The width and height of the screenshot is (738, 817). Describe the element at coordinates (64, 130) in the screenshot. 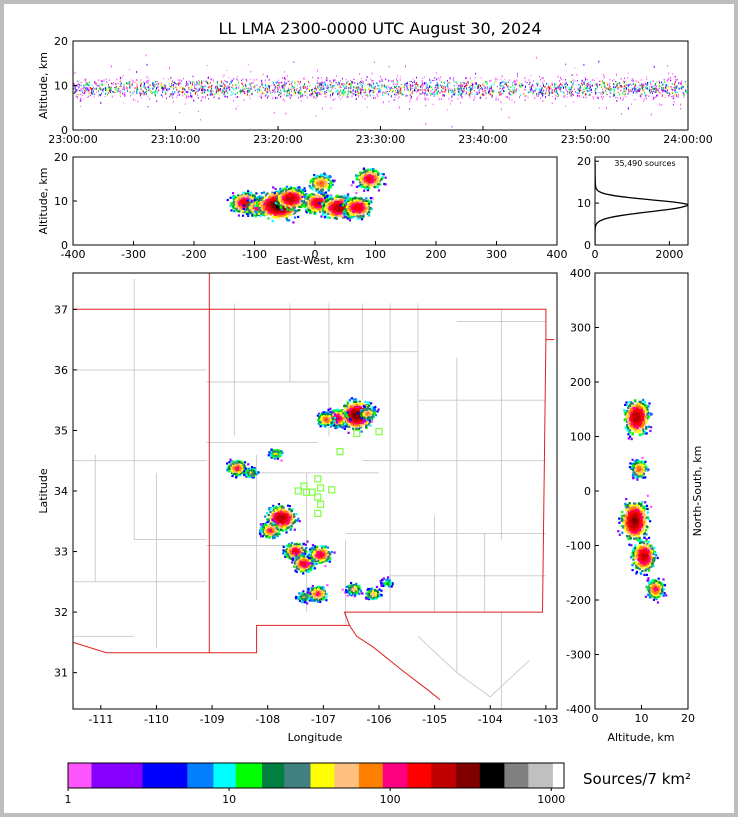

I see `altitude-tick-label: 0` at that location.